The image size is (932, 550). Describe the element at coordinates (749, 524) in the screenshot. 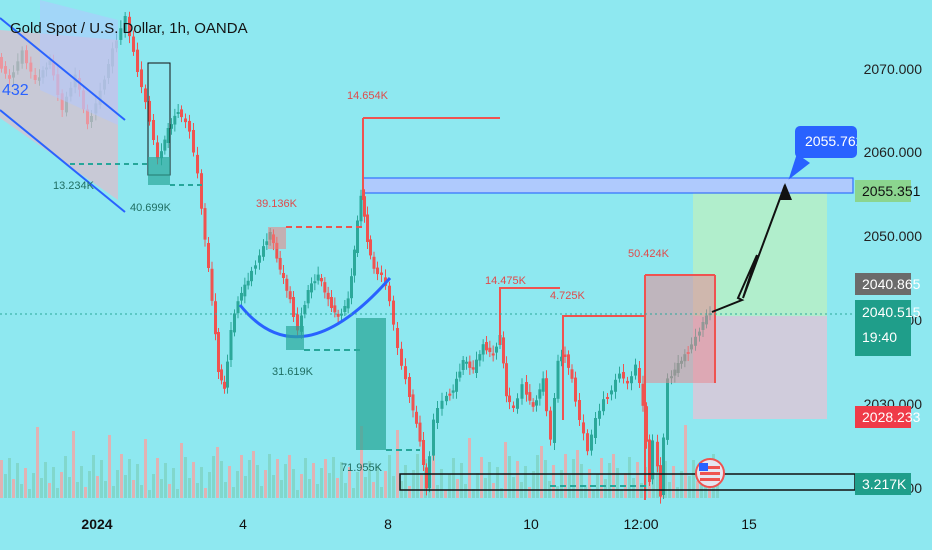

I see `x-tick-label: 15` at that location.